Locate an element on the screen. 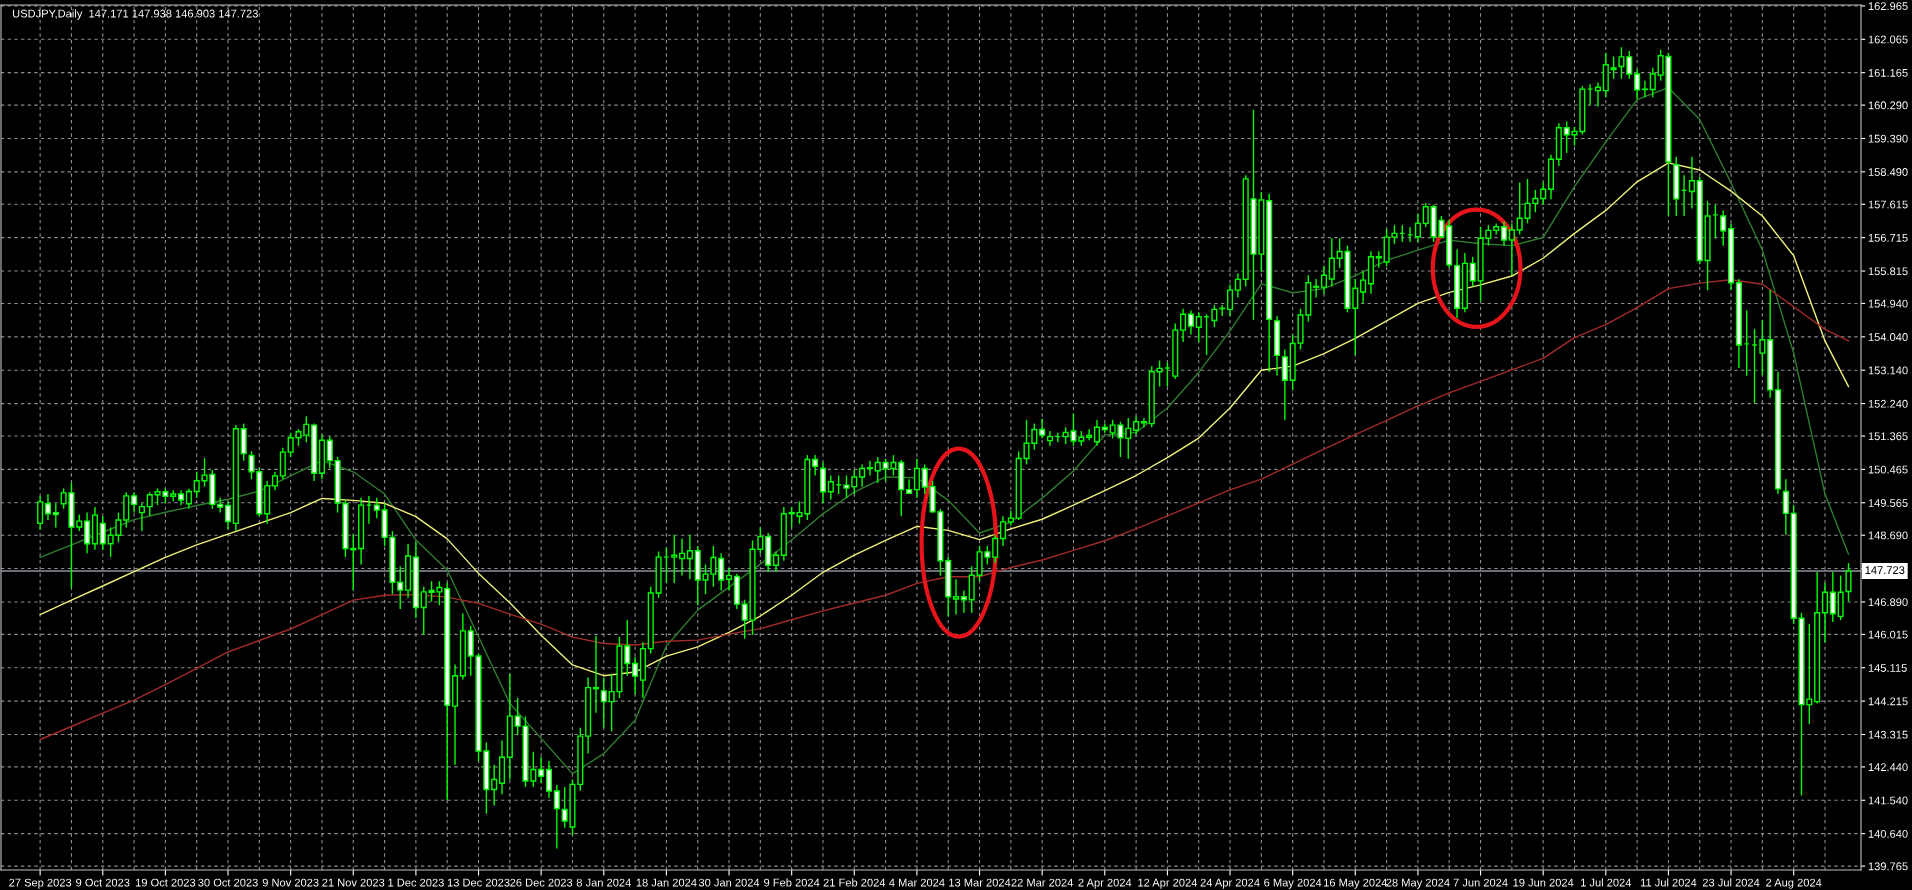  x-tick-label: 13 Dec 2023 is located at coordinates (478, 882).